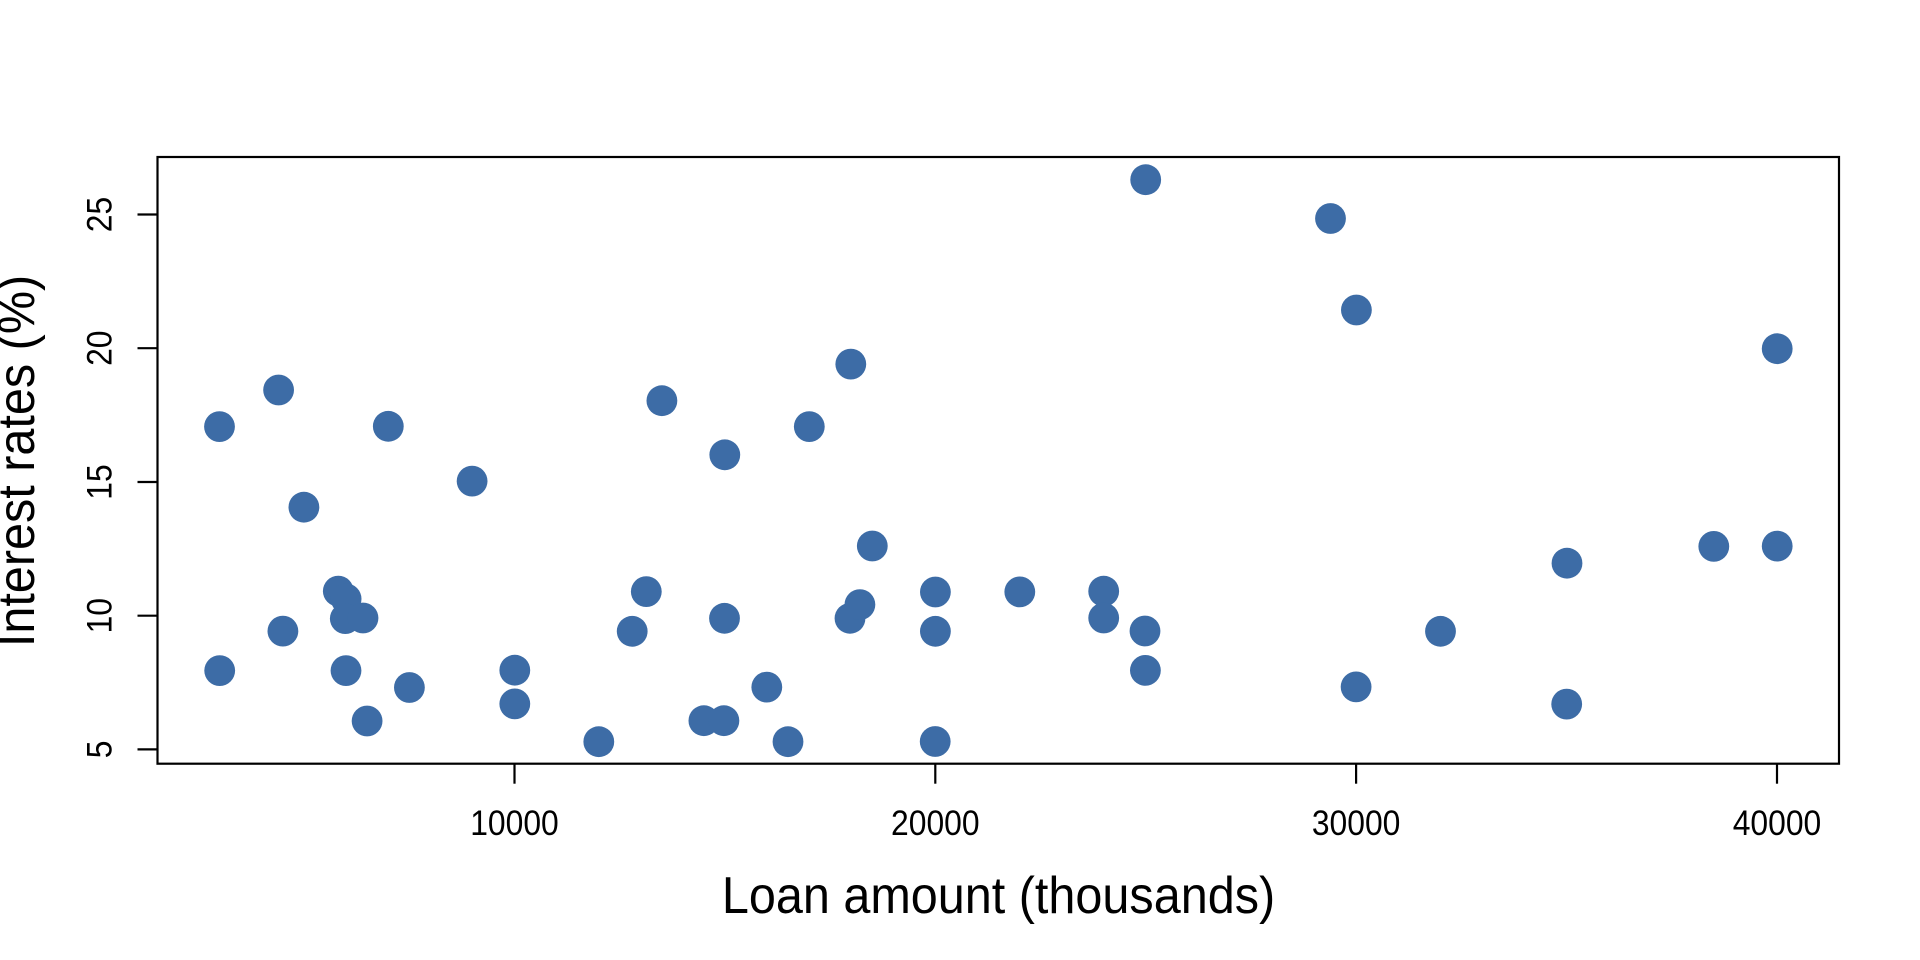  Describe the element at coordinates (22, 461) in the screenshot. I see `svg-text: Interest rates (%)` at that location.